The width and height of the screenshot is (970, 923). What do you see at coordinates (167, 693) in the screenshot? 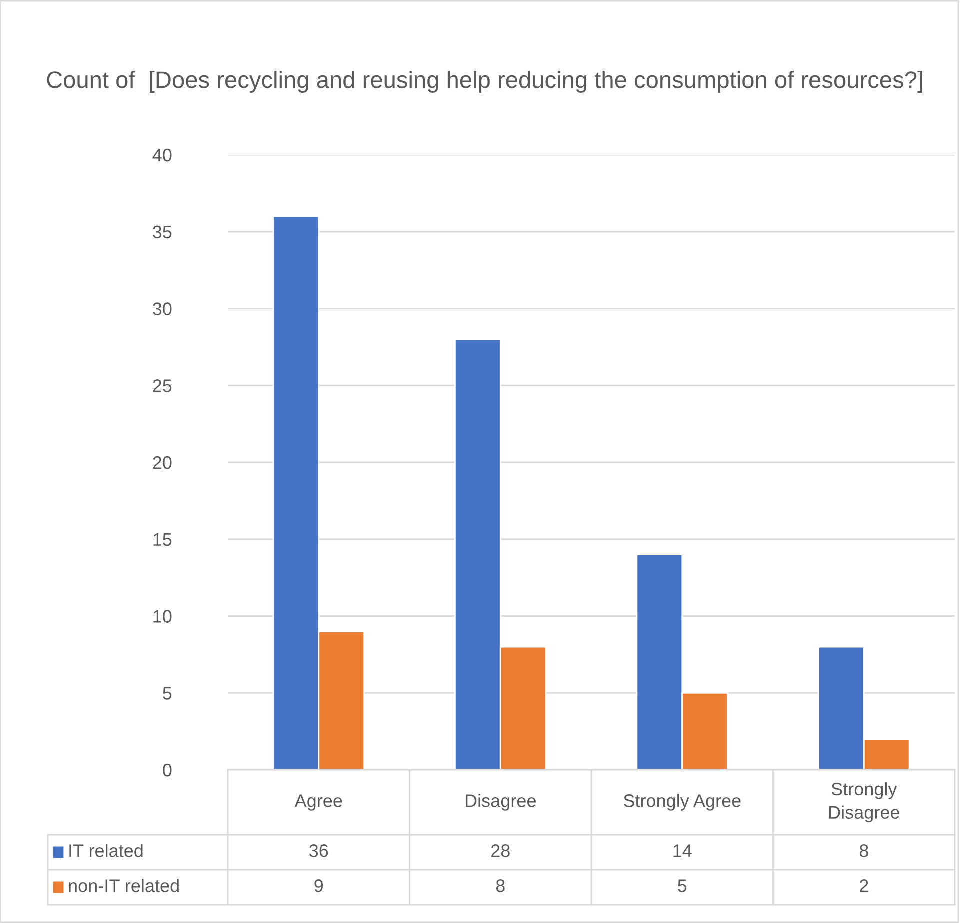
I see `y-tick-label: 5` at bounding box center [167, 693].